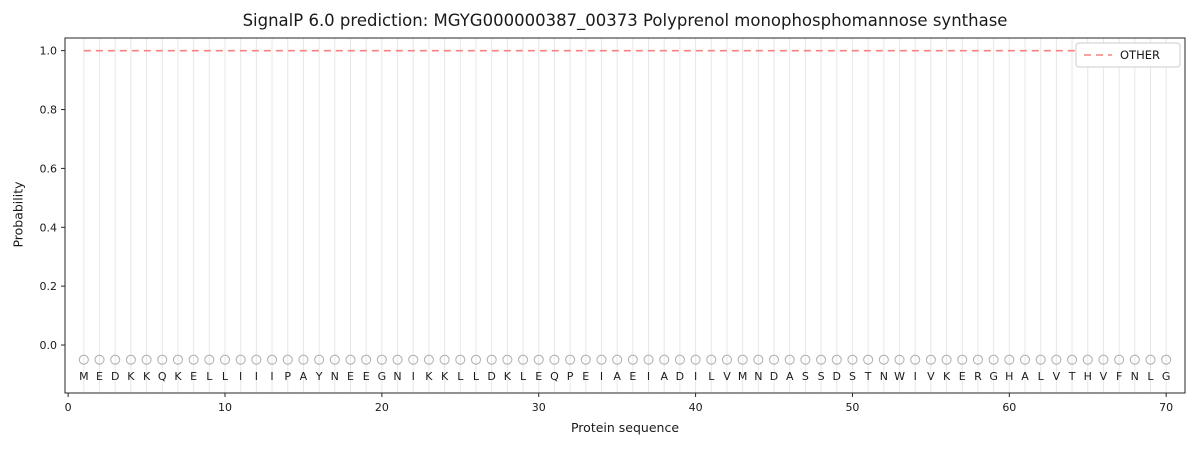 This screenshot has height=450, width=1200. I want to click on x-axis-label: Protein sequence, so click(625, 427).